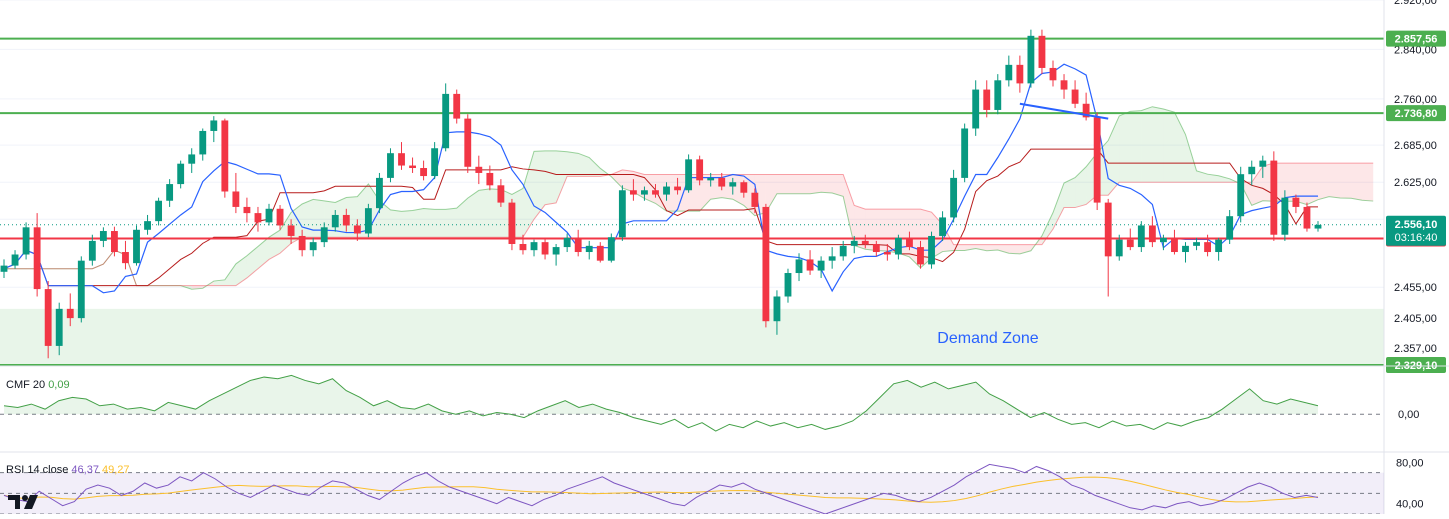 Image resolution: width=1449 pixels, height=519 pixels. Describe the element at coordinates (1415, 288) in the screenshot. I see `price-tick-label: 2.455,00` at that location.